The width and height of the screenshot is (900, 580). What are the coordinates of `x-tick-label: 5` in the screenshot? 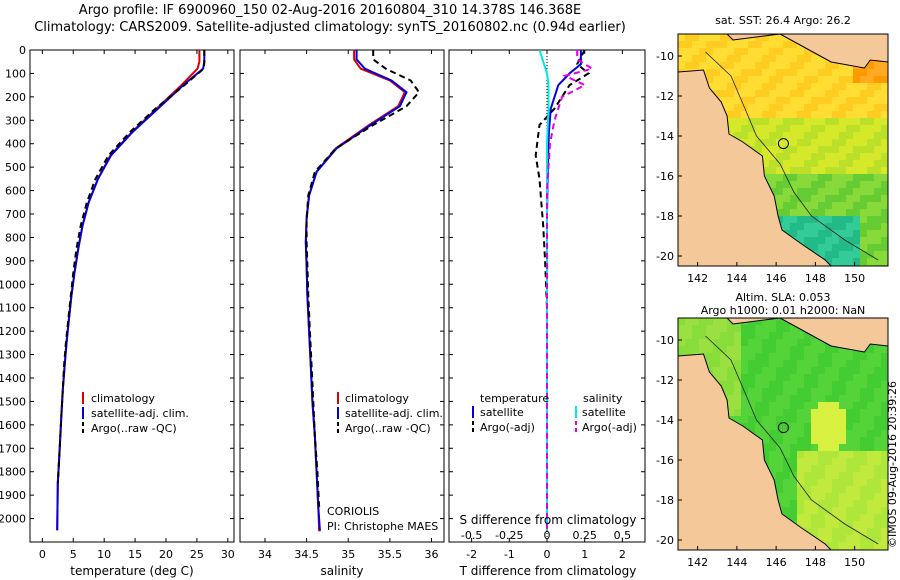 It's located at (73, 554).